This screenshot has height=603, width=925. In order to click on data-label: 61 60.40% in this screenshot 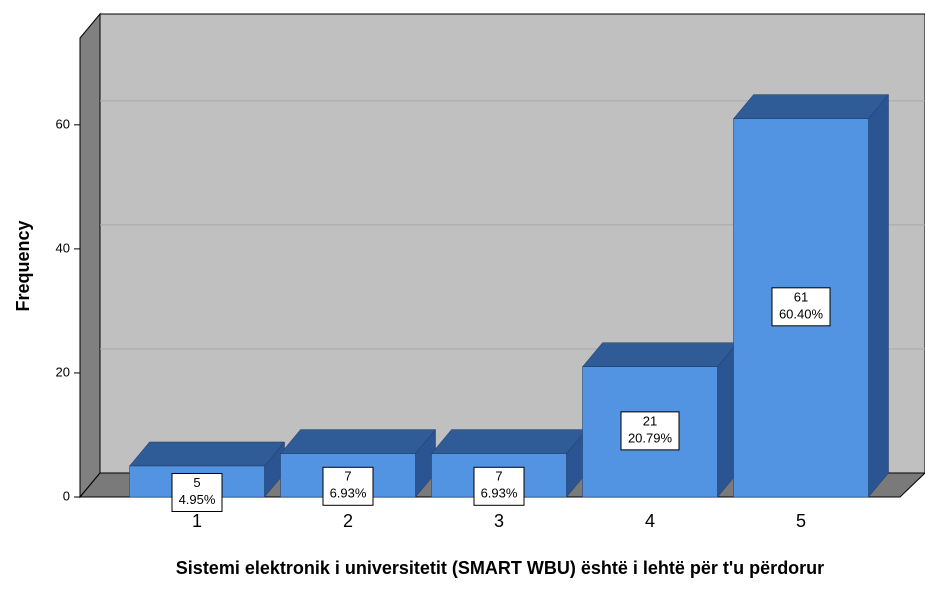, I will do `click(801, 307)`.